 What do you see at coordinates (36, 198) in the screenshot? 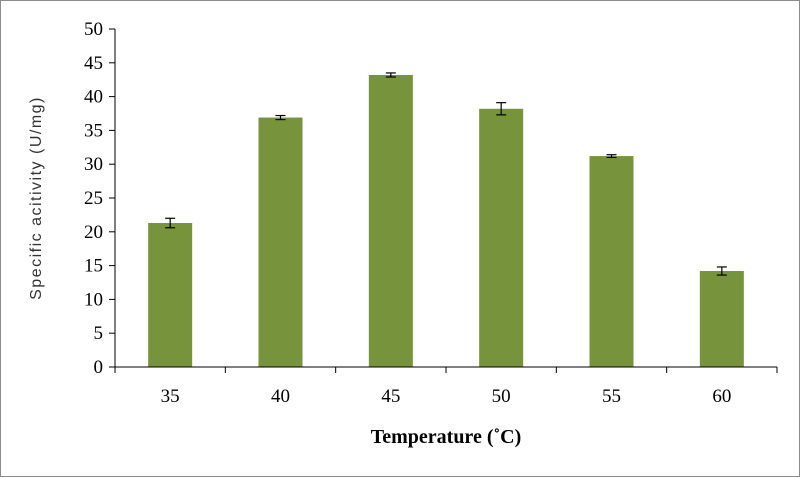
I see `y-axis-title: Specific acitivity (U/mg)` at bounding box center [36, 198].